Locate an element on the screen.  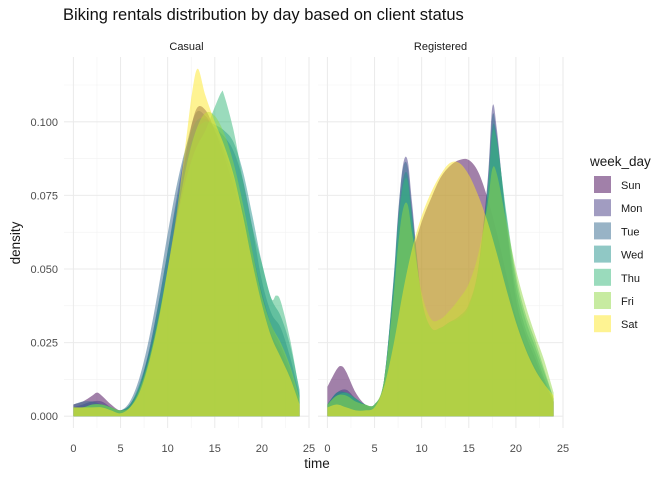
legend-key-tue is located at coordinates (602, 231).